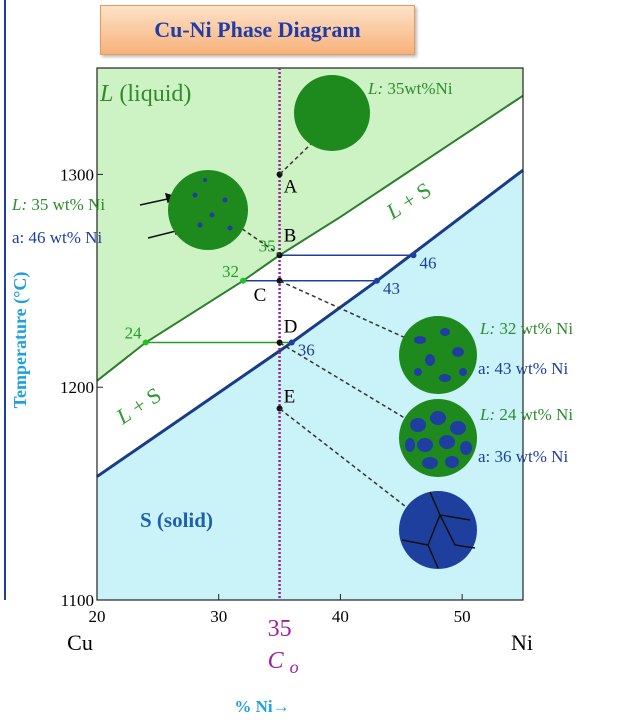 This screenshot has height=721, width=618. Describe the element at coordinates (230, 271) in the screenshot. I see `tie-label-liquid: 32` at that location.